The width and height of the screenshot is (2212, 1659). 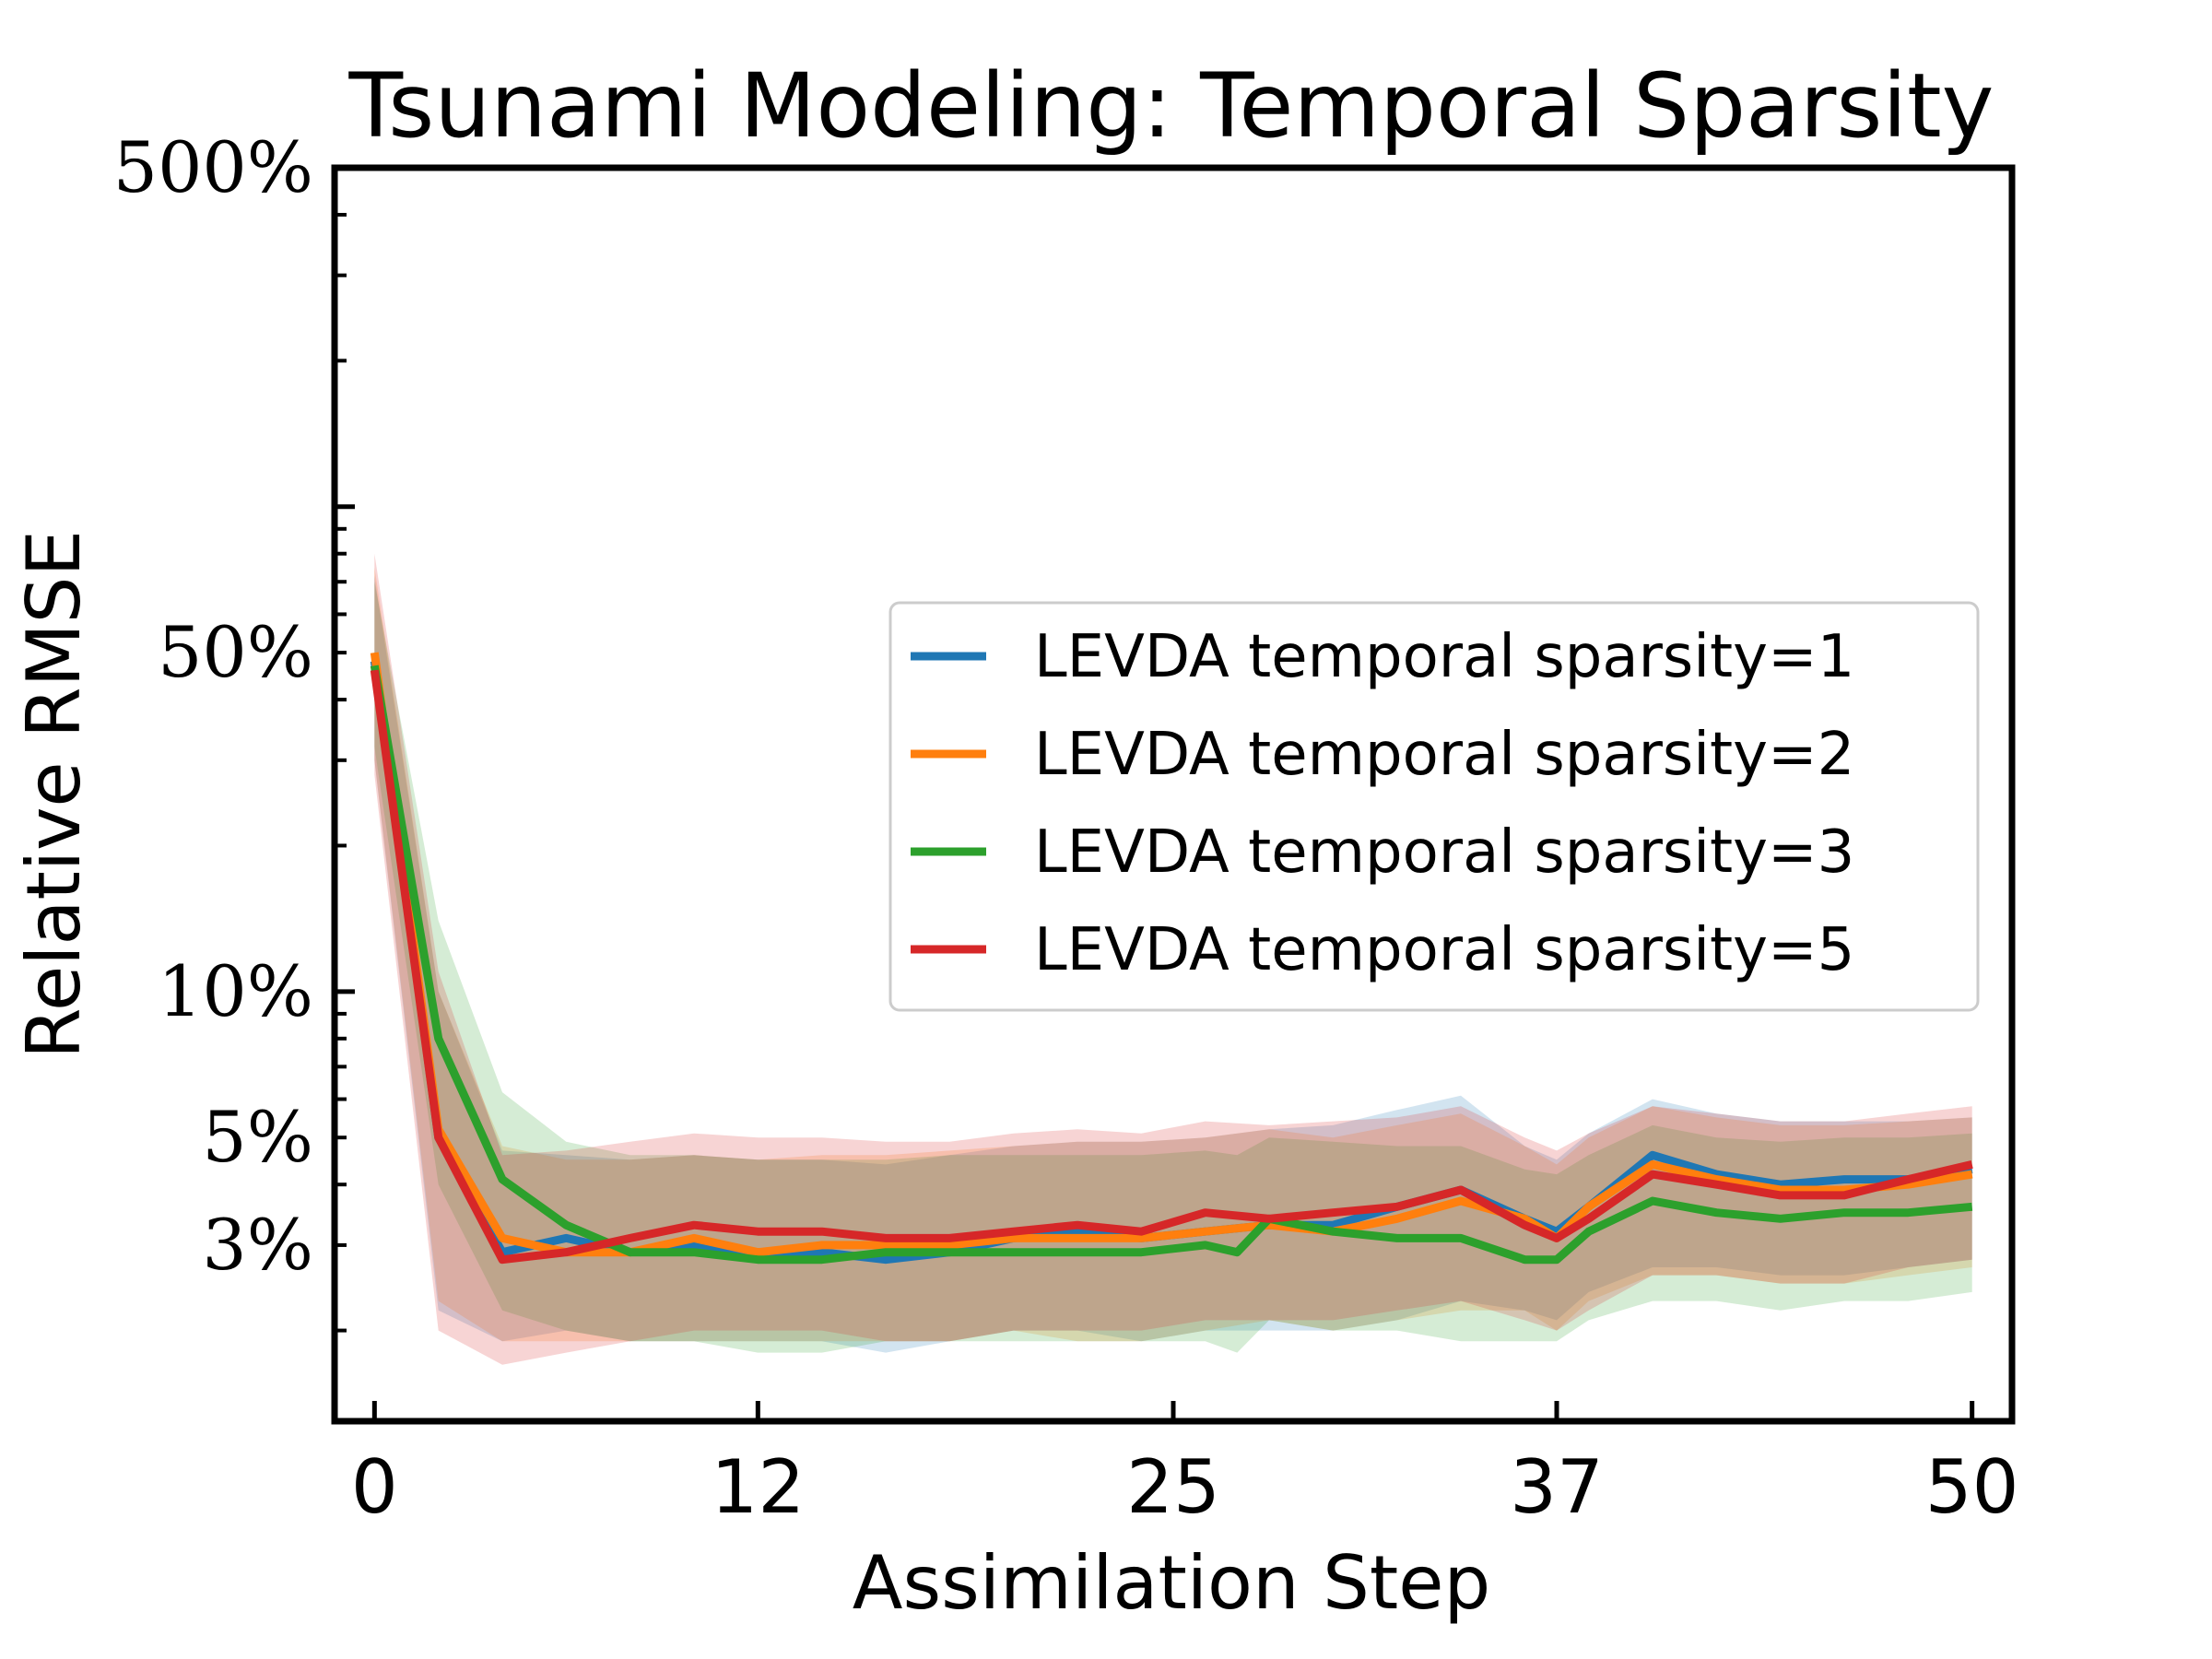 What do you see at coordinates (213, 167) in the screenshot?
I see `y-tick-label: 500%` at bounding box center [213, 167].